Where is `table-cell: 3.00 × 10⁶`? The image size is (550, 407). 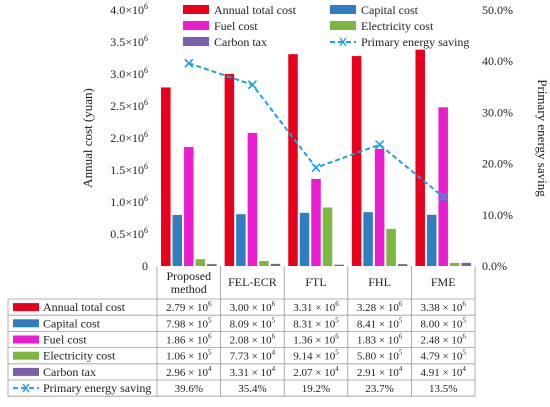
table-cell: 3.00 × 10⁶ is located at coordinates (253, 307).